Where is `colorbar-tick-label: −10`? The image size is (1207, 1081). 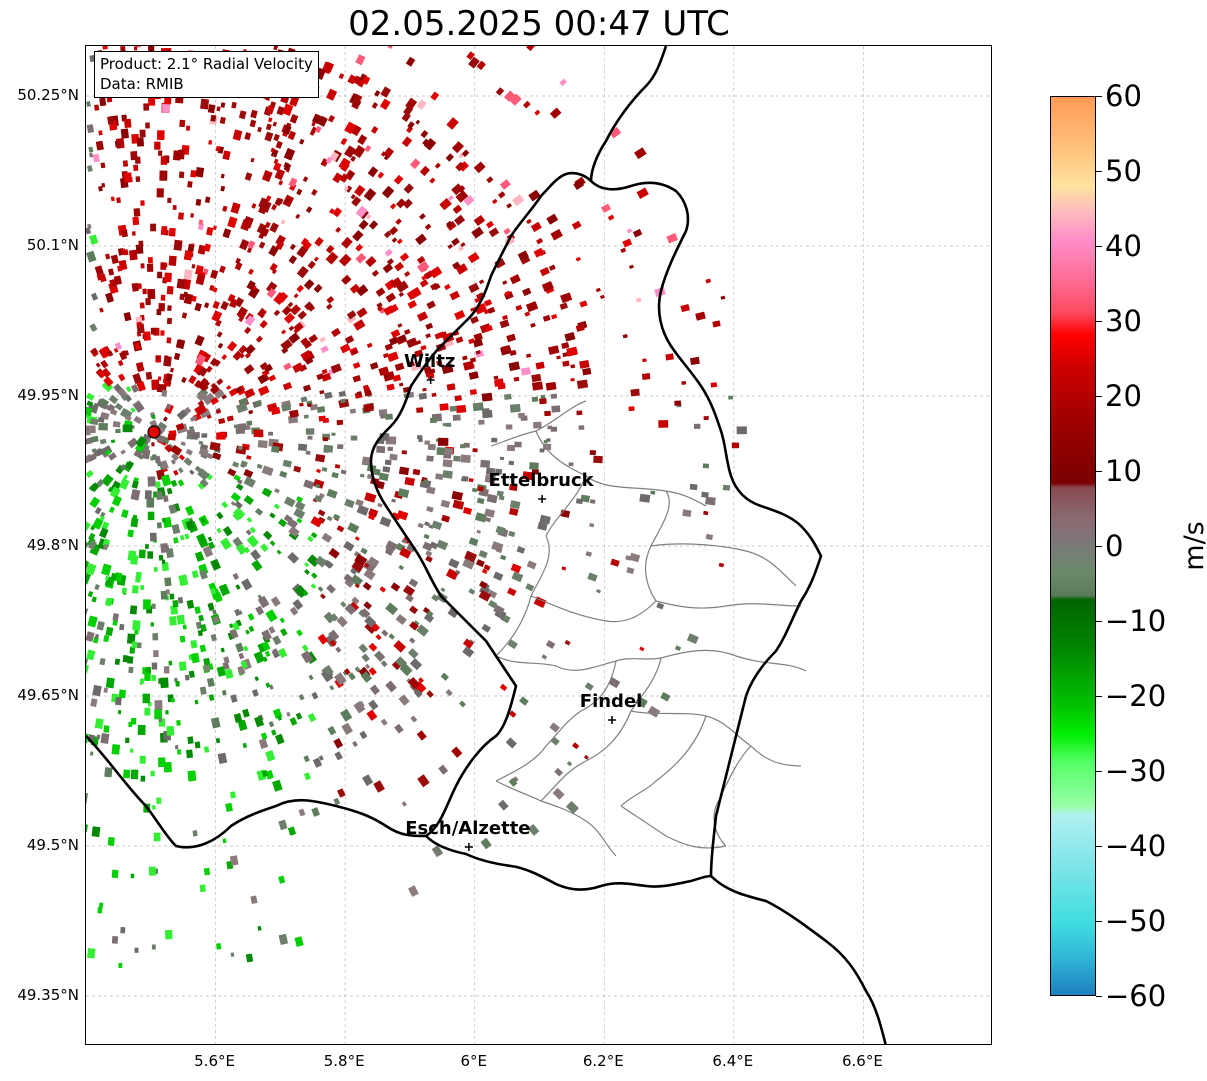 colorbar-tick-label: −10 is located at coordinates (1136, 621).